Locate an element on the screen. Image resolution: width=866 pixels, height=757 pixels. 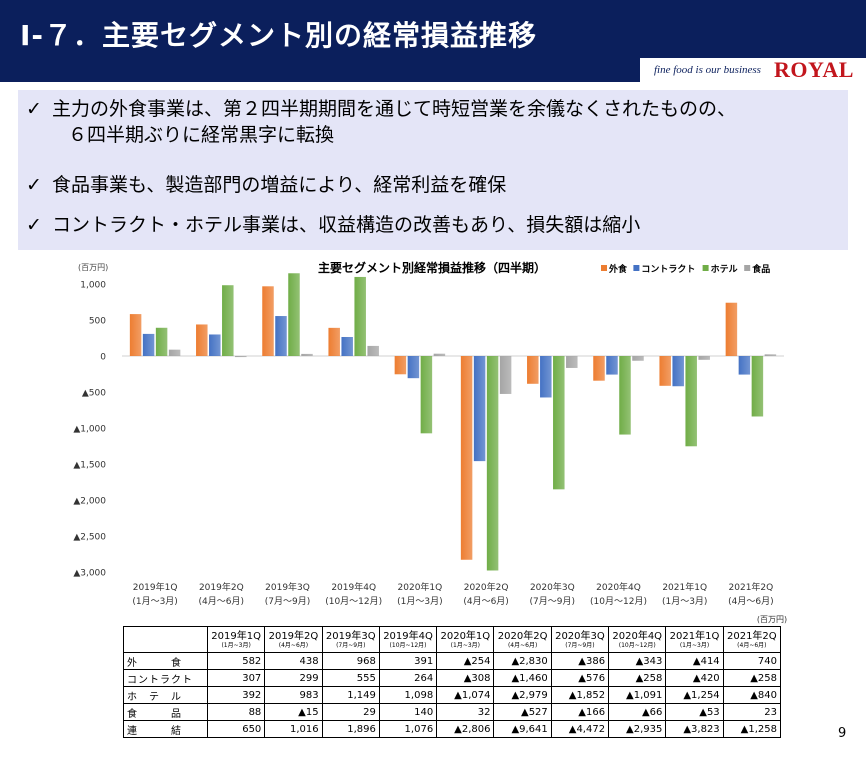
row-label: 連 結 is located at coordinates (165, 729).